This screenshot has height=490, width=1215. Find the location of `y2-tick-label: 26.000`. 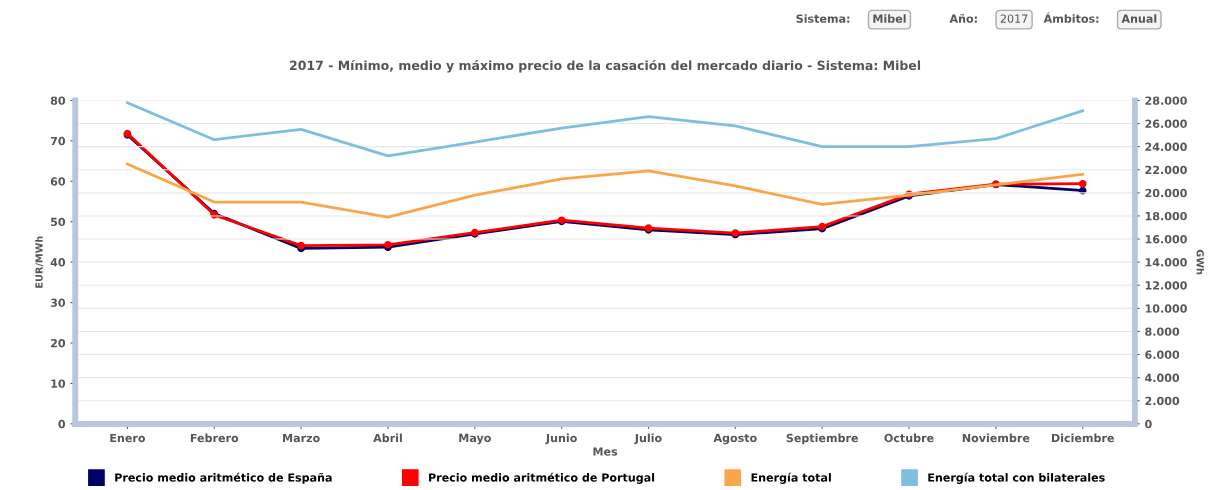

y2-tick-label: 26.000 is located at coordinates (1166, 123).